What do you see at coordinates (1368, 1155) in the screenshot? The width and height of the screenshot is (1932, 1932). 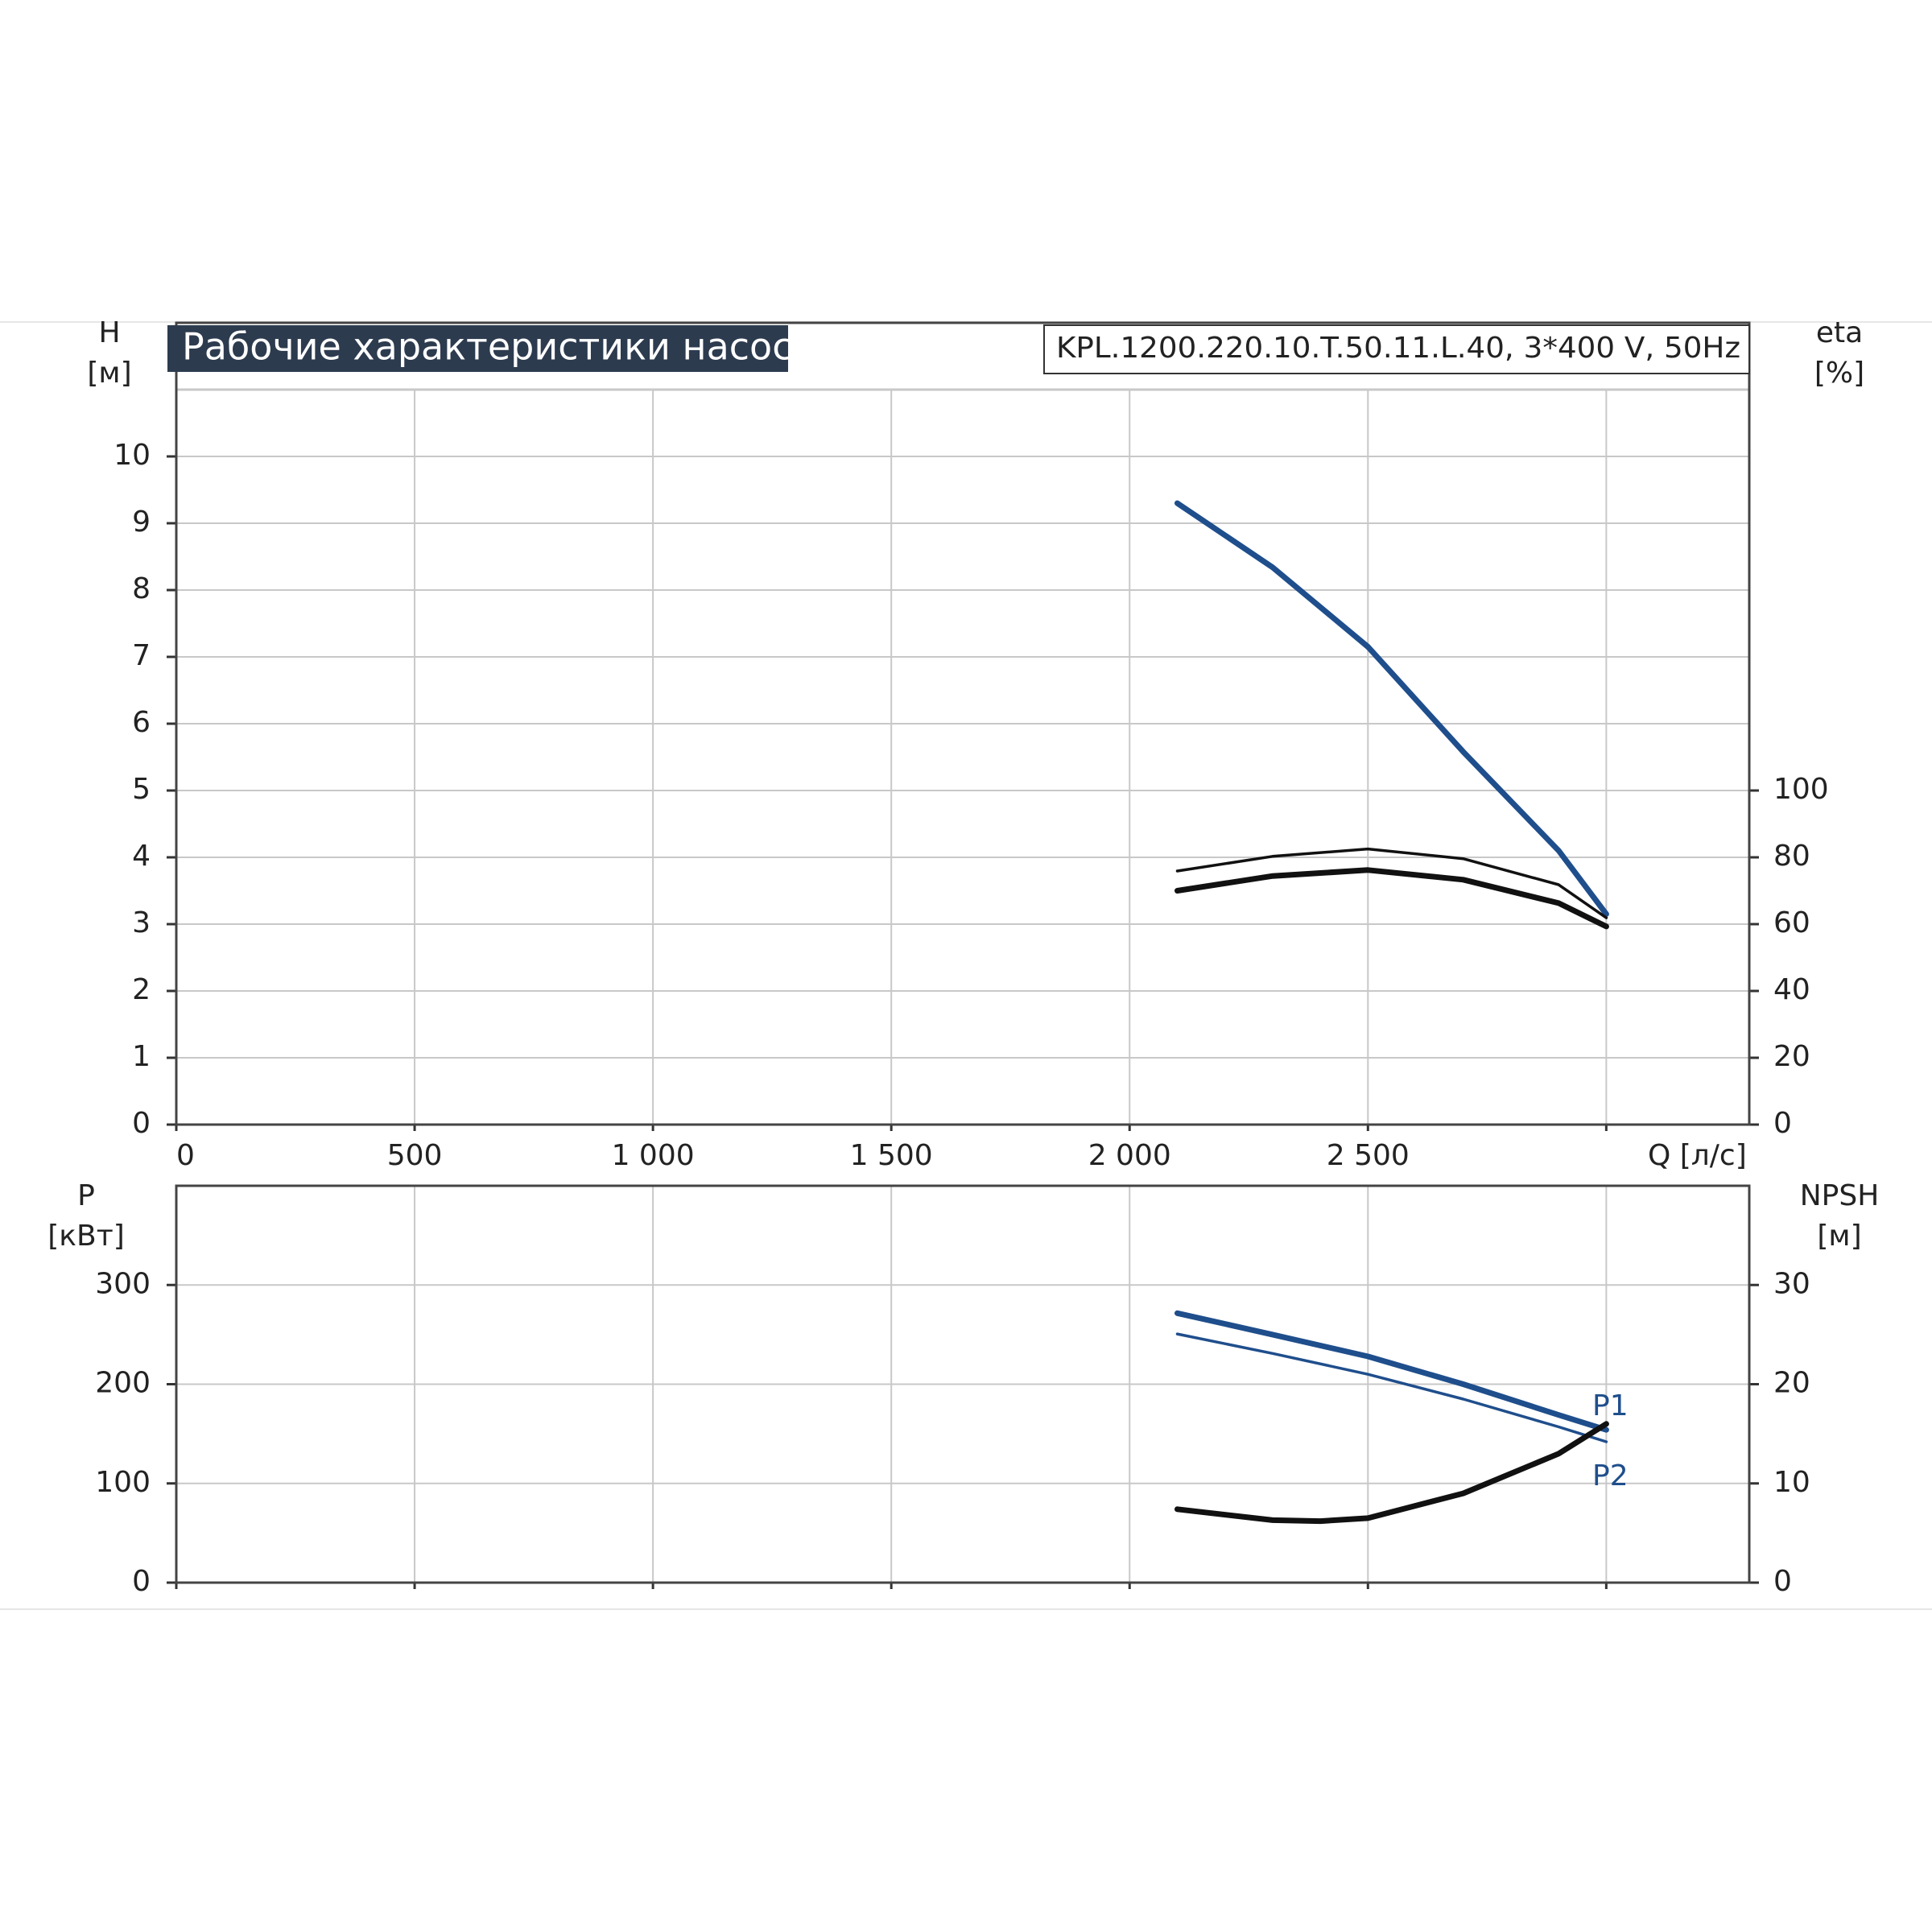 I see `x-tick-label: 2 500` at bounding box center [1368, 1155].